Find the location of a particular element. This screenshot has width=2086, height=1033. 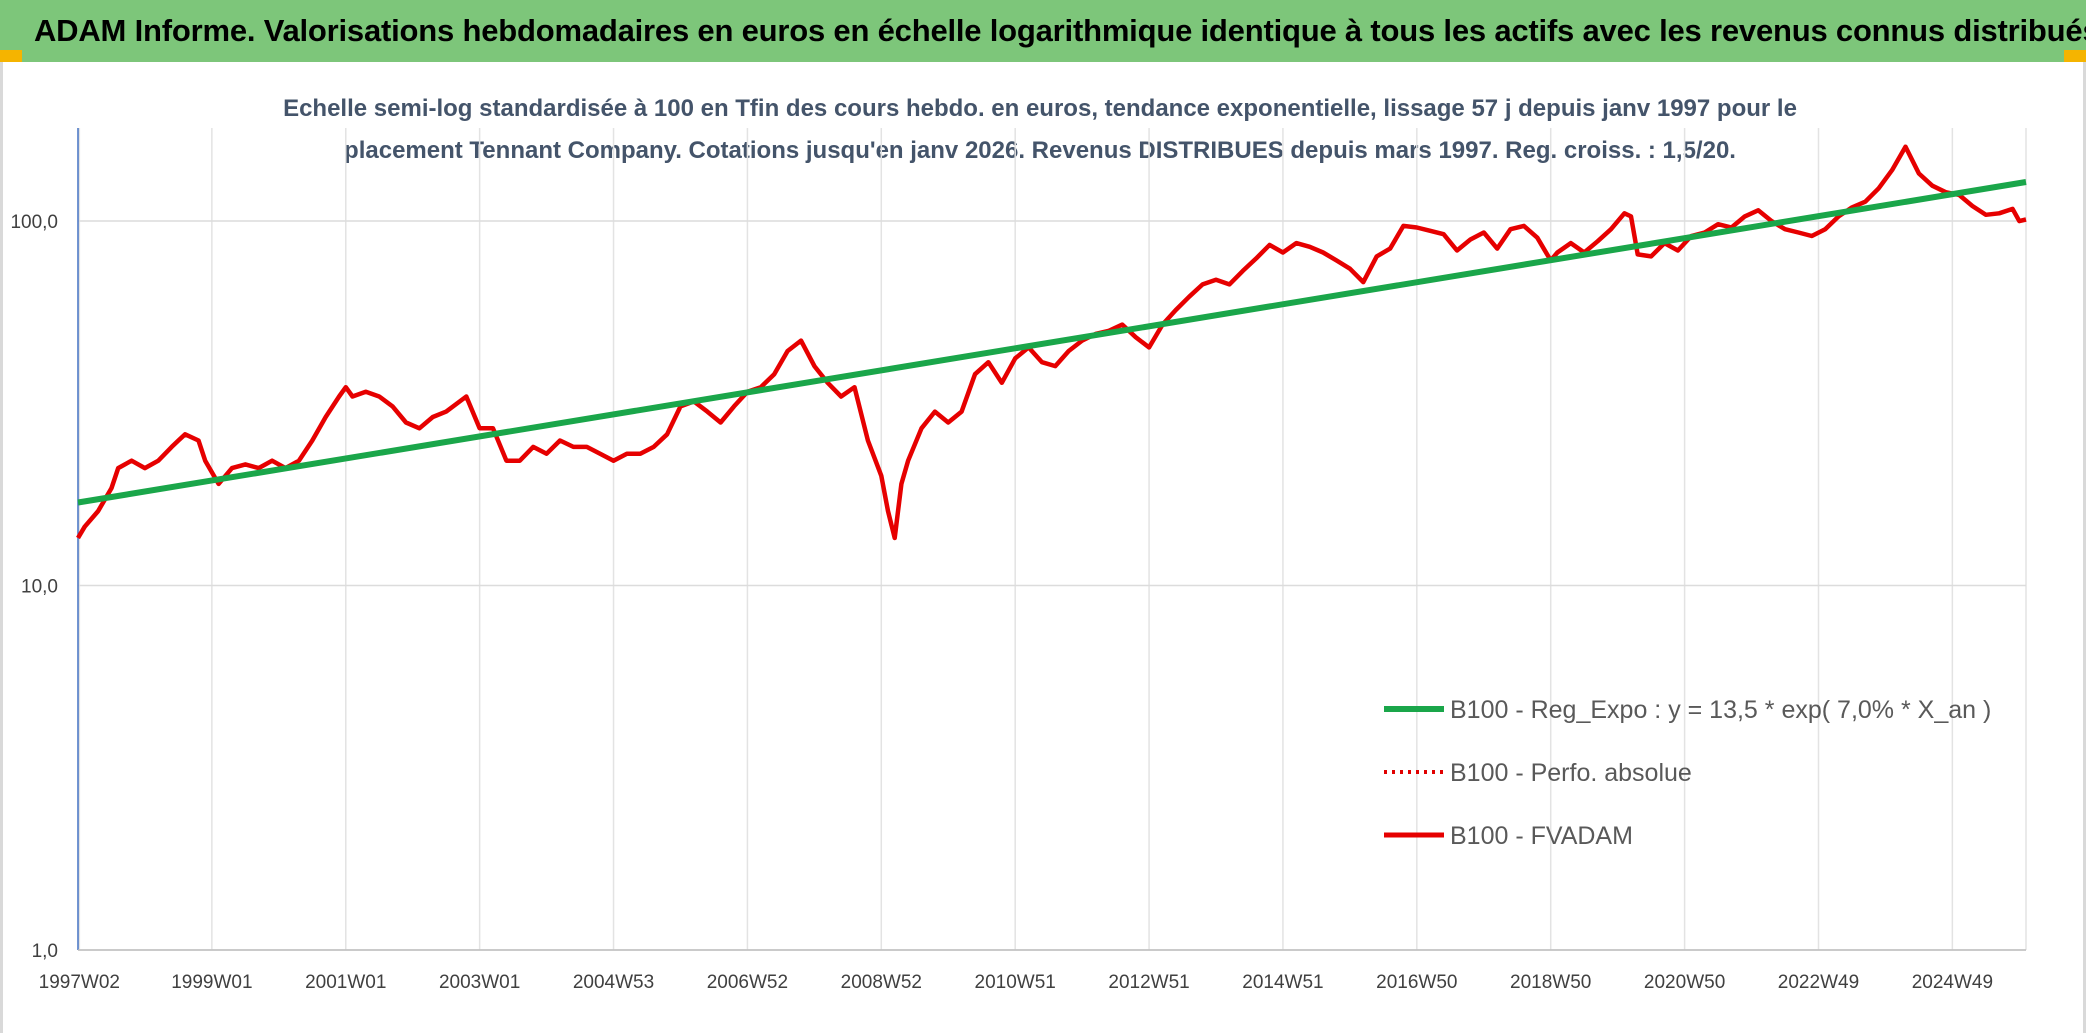

x-tick-label: 1997W02 is located at coordinates (79, 982).